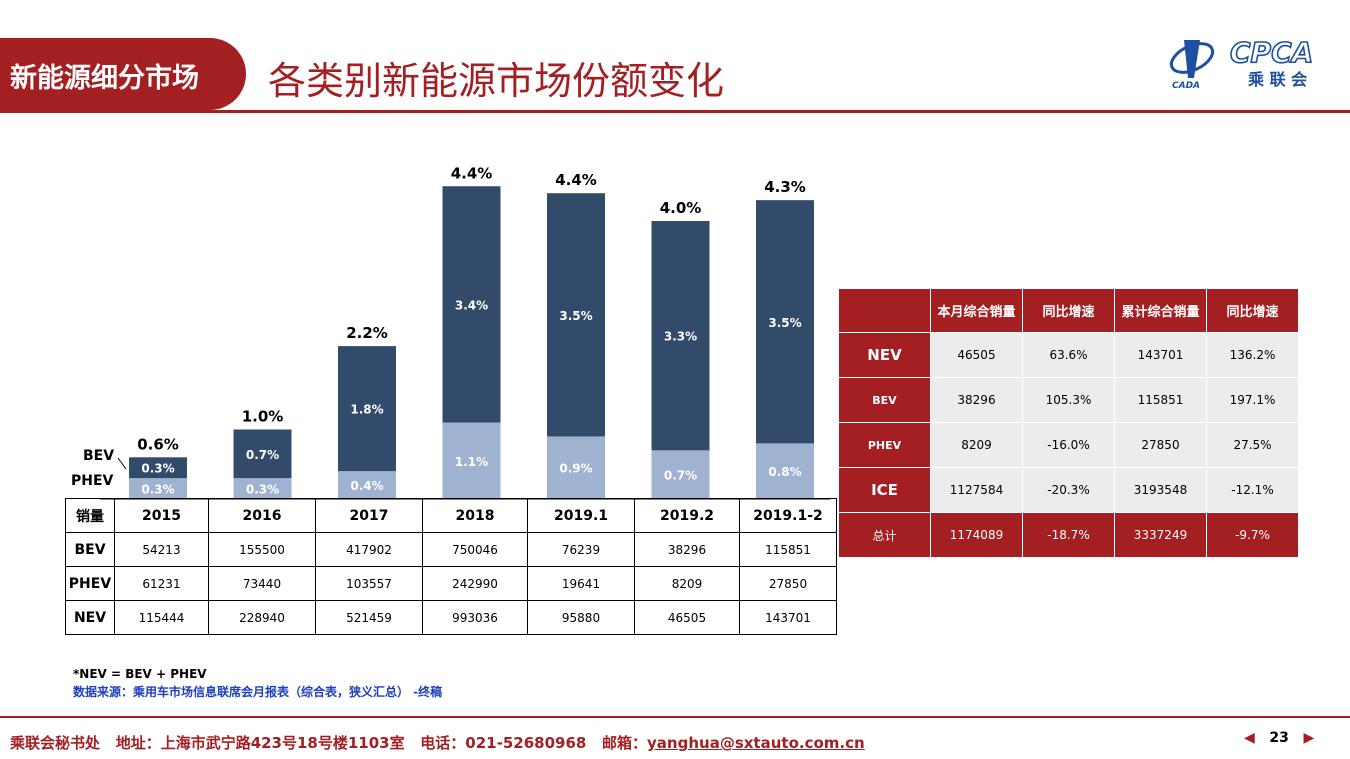  What do you see at coordinates (1252, 355) in the screenshot?
I see `summary-cell: 136.2%` at bounding box center [1252, 355].